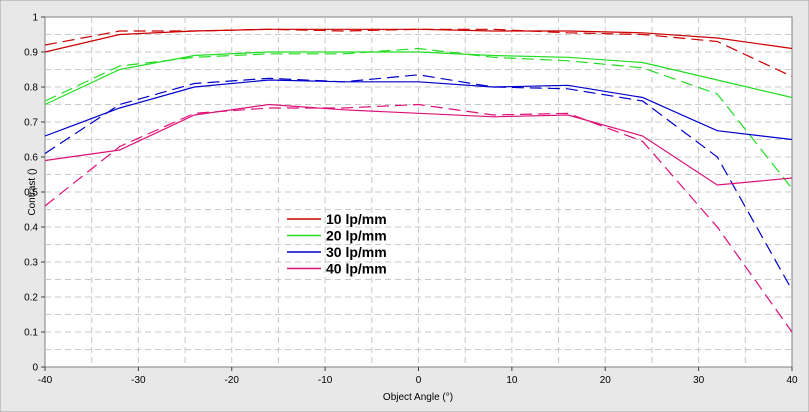  Describe the element at coordinates (35, 18) in the screenshot. I see `y-tick-label: 1` at that location.